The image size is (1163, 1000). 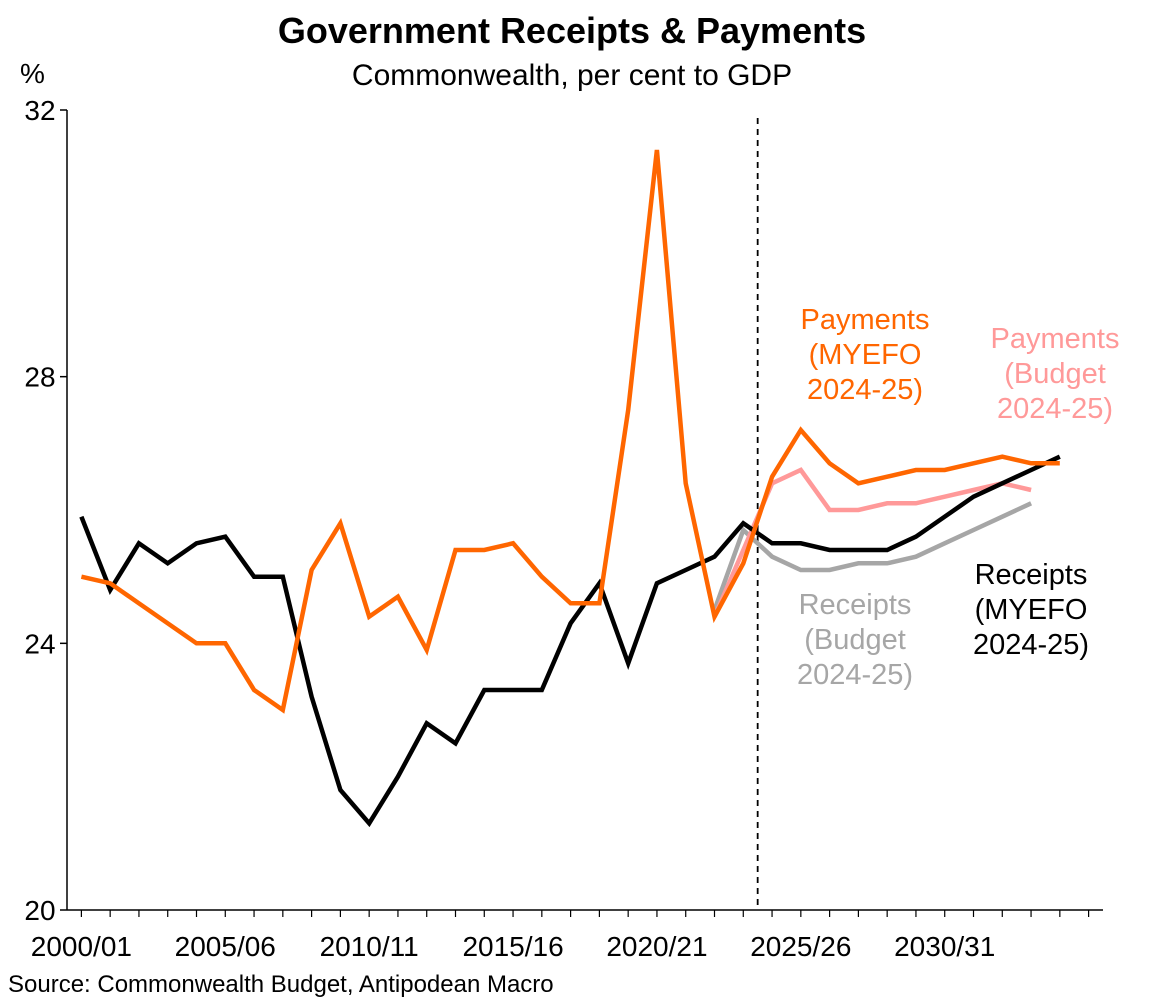 What do you see at coordinates (572, 30) in the screenshot?
I see `chart-title: Government Receipts & Payments` at bounding box center [572, 30].